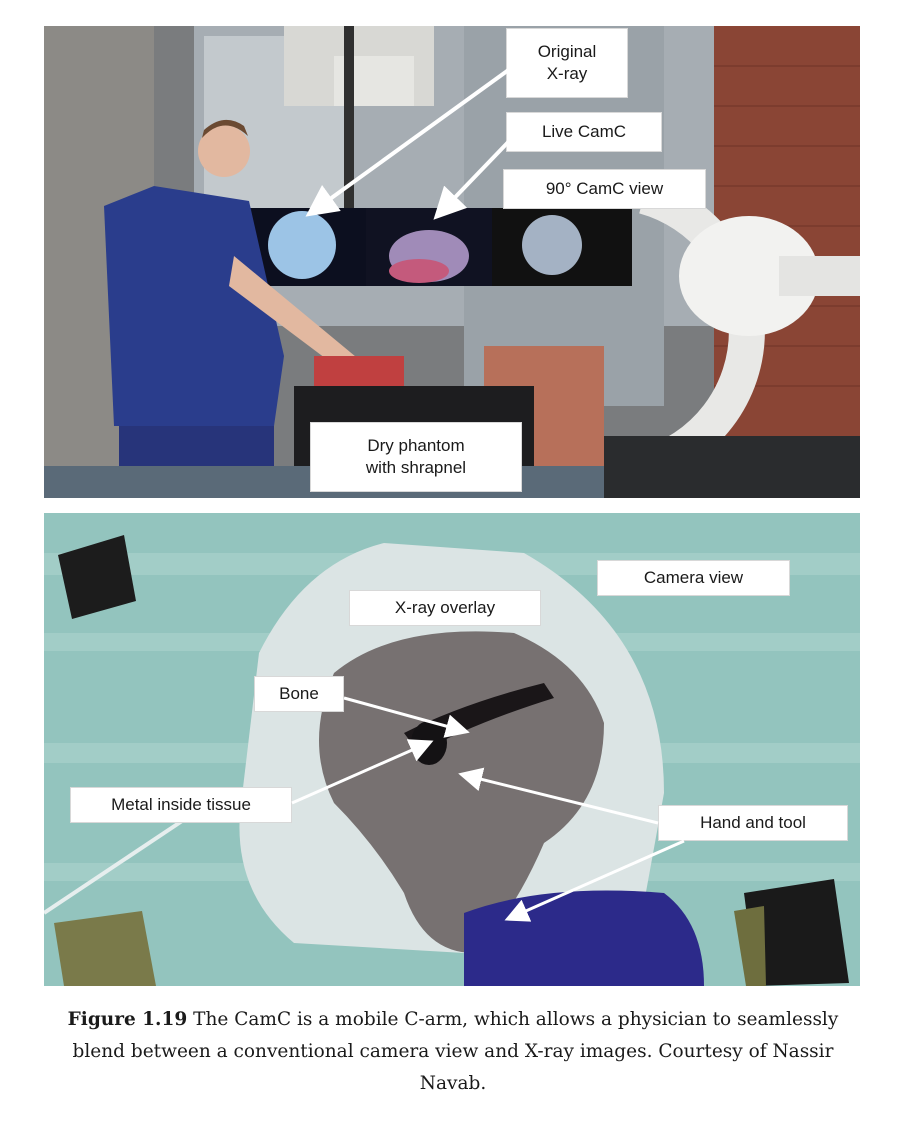  What do you see at coordinates (753, 823) in the screenshot?
I see `label-hand-and-tool: Hand and tool` at bounding box center [753, 823].